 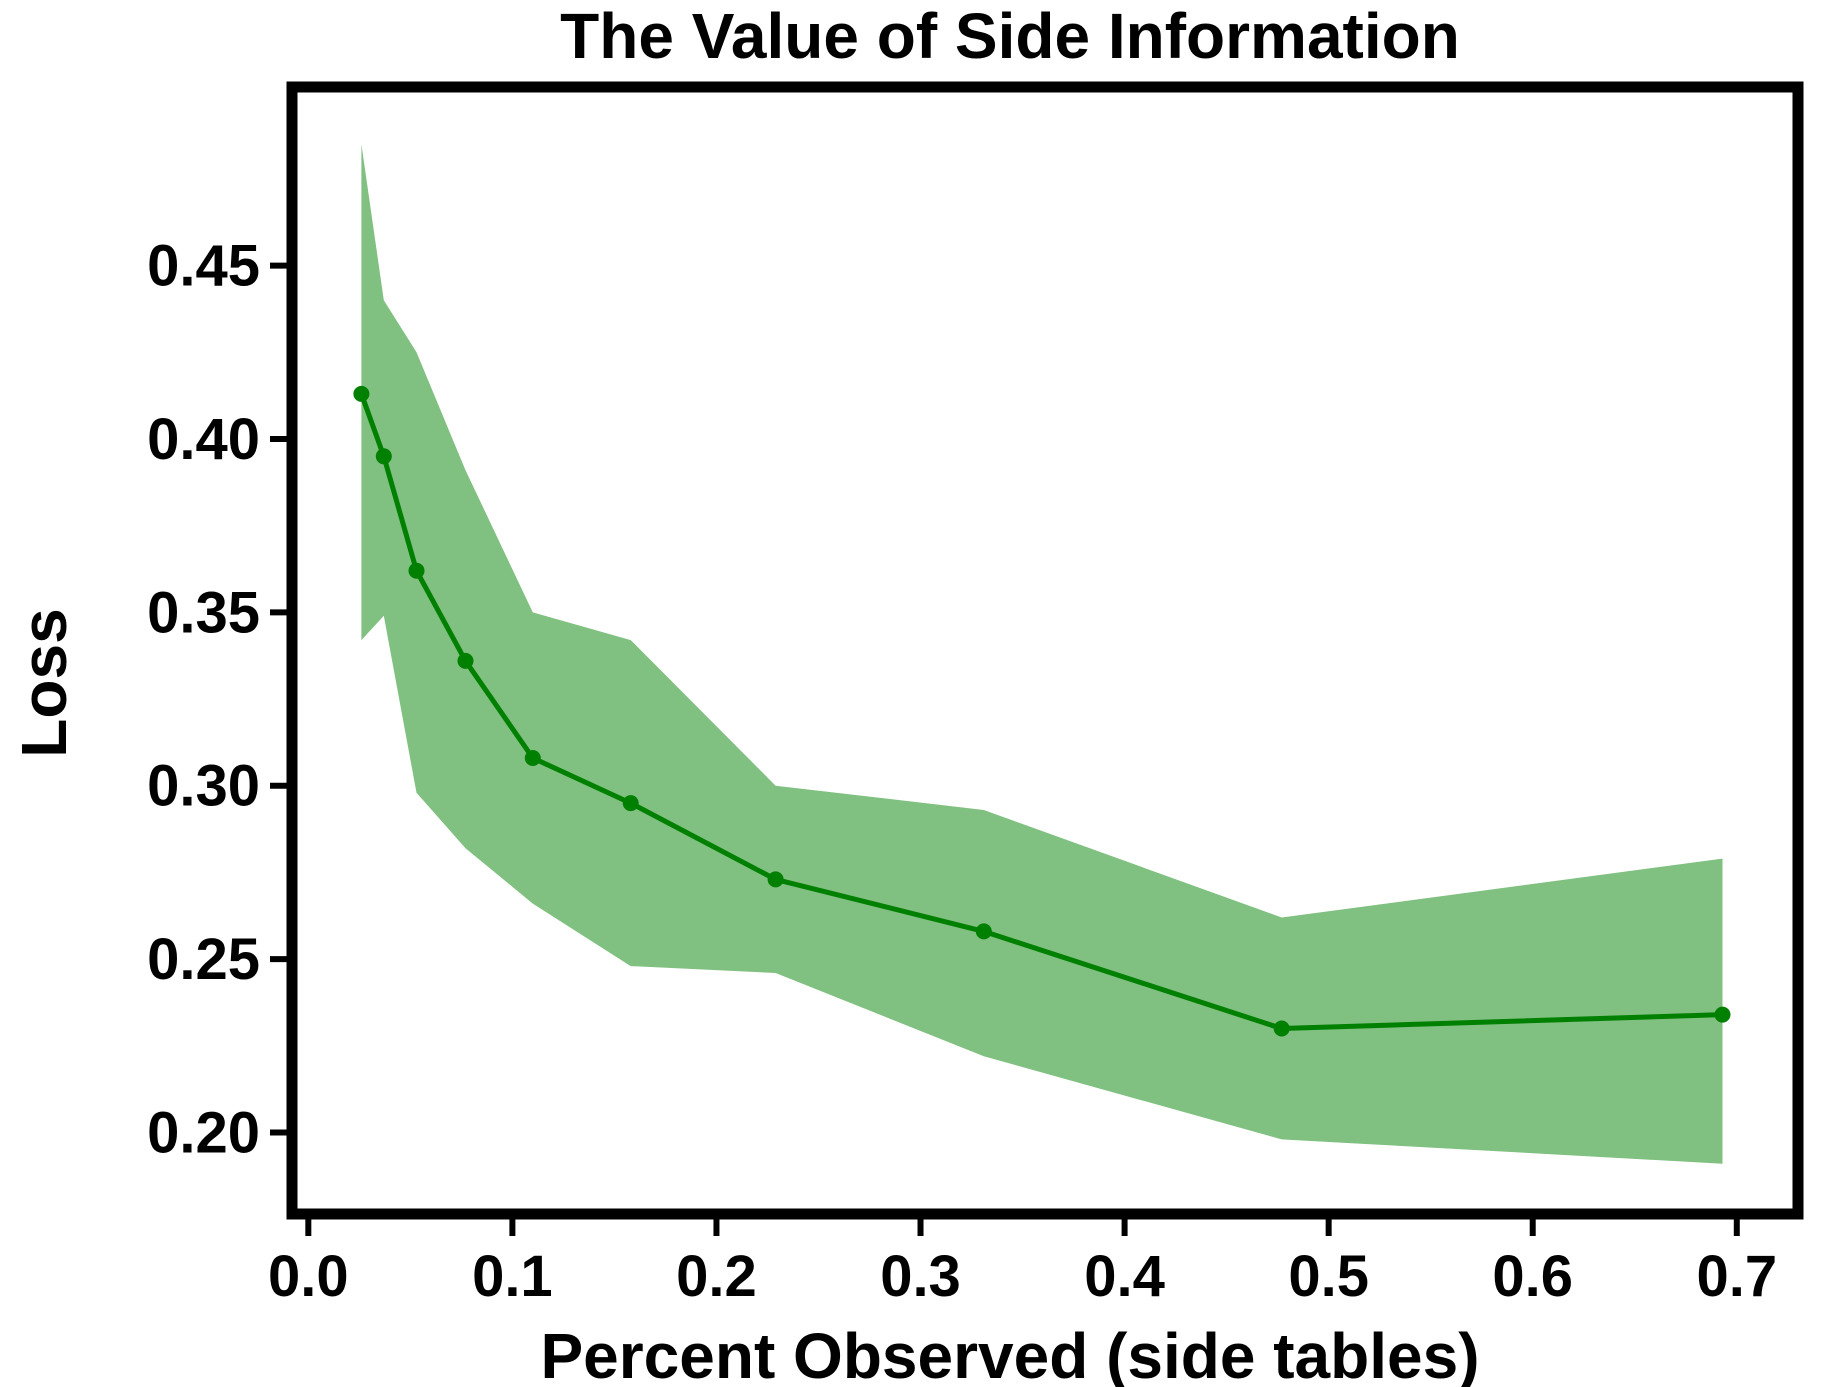 What do you see at coordinates (1532, 1276) in the screenshot?
I see `x-tick-label: 0.6` at bounding box center [1532, 1276].